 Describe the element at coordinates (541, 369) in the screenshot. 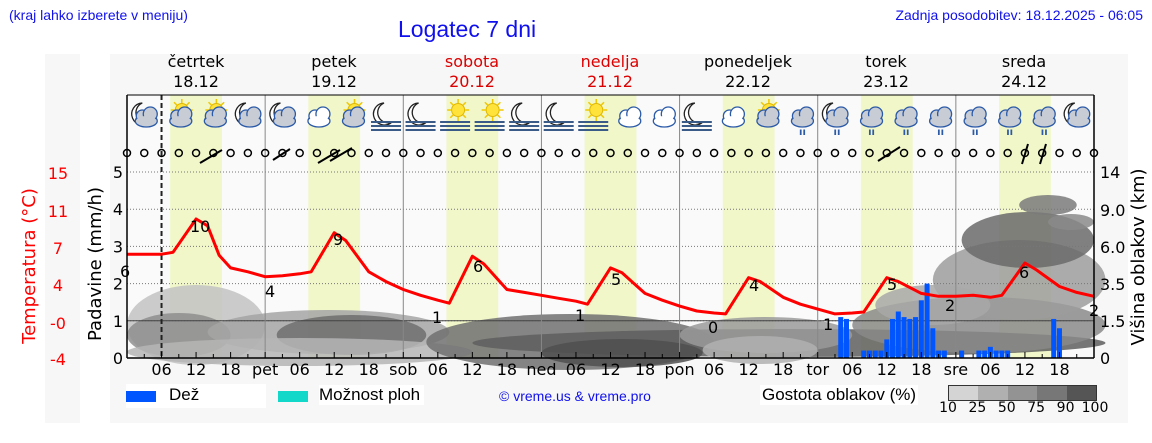

I see `x-tick-label: ned` at that location.